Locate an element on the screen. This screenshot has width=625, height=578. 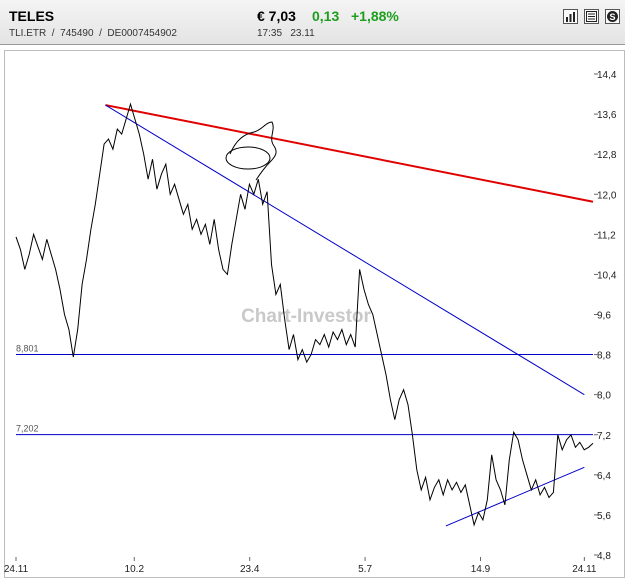
y-tick-label: 8,8 is located at coordinates (604, 356).